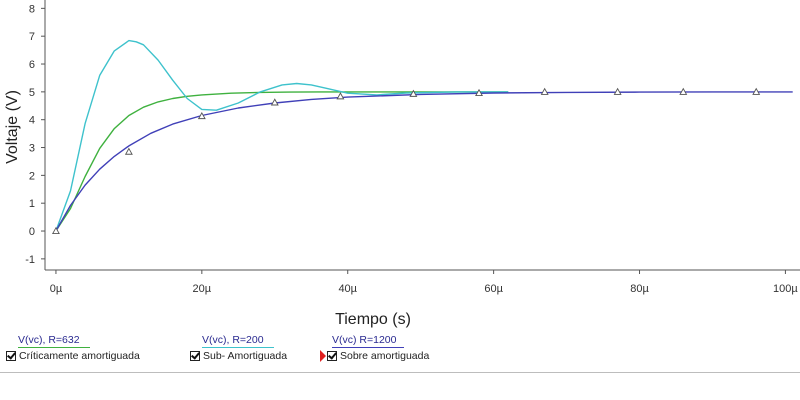  Describe the element at coordinates (424, 282) in the screenshot. I see `x-axis: 0µ 20µ 40µ 60µ 80µ 100µ` at that location.